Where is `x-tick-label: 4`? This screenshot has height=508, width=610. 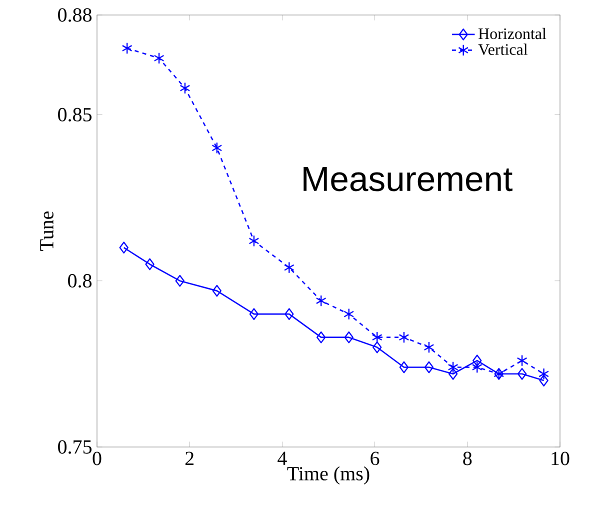
x-tick-label: 4 is located at coordinates (282, 458).